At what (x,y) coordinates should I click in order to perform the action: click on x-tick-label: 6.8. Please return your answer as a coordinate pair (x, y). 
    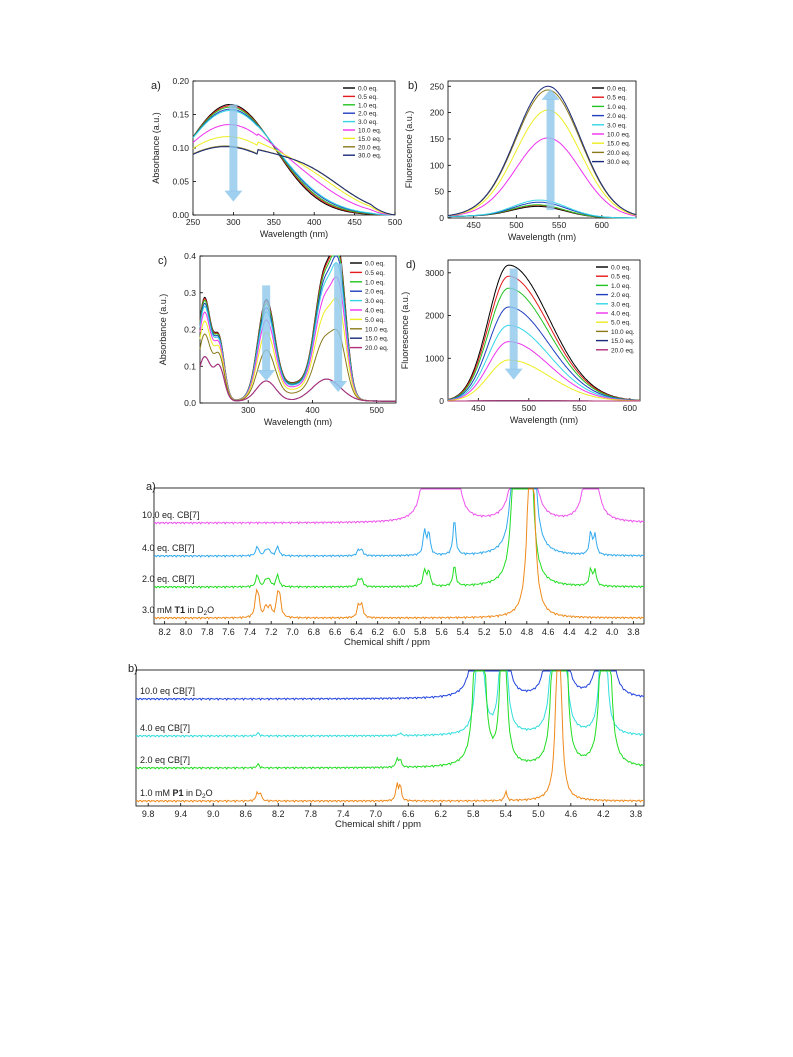
    Looking at the image, I should click on (314, 632).